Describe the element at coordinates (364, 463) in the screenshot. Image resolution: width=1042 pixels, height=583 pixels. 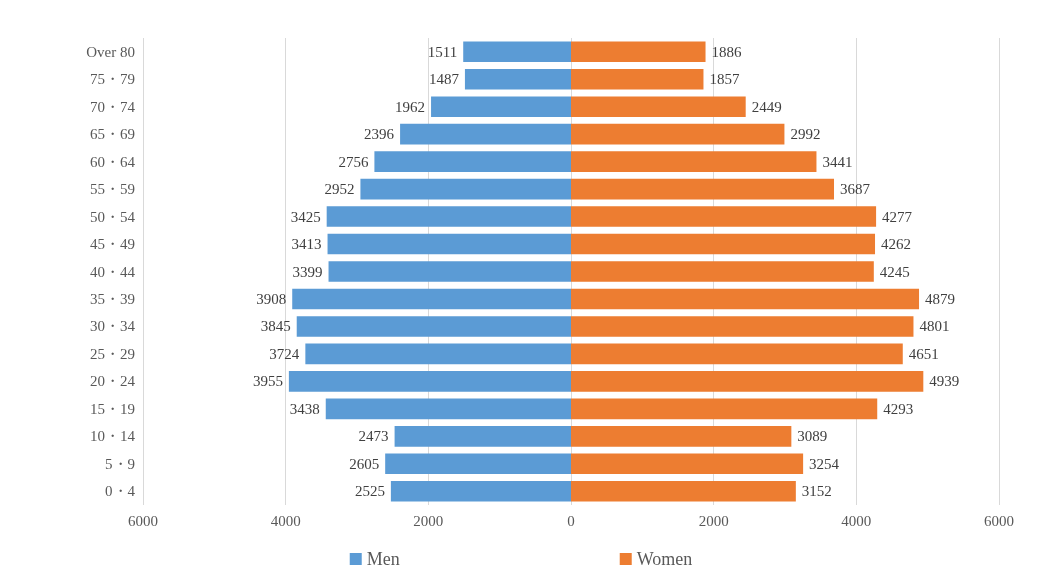
I see `data-label: 2605` at that location.